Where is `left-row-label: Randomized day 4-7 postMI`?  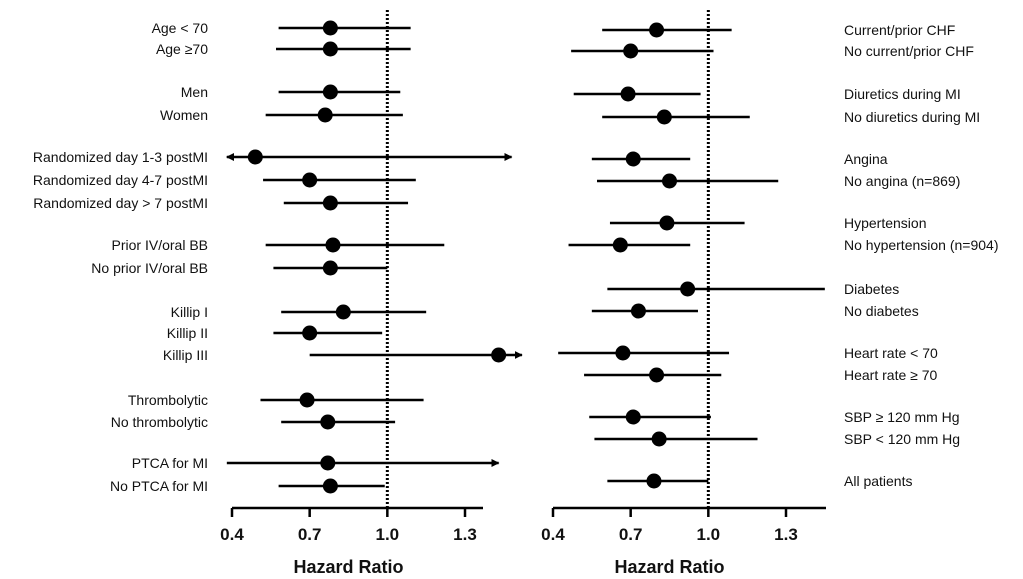
left-row-label: Randomized day 4-7 postMI is located at coordinates (120, 180).